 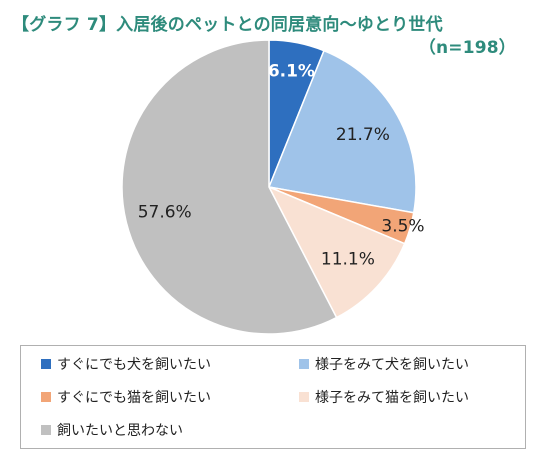 I want to click on legend-item: すぐにでも猫を飼いたい, so click(x=126, y=397).